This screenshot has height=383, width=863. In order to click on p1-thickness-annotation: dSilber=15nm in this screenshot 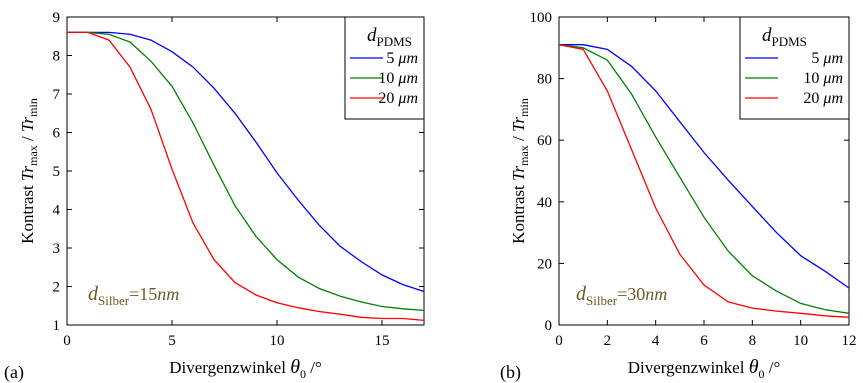, I will do `click(133, 295)`.